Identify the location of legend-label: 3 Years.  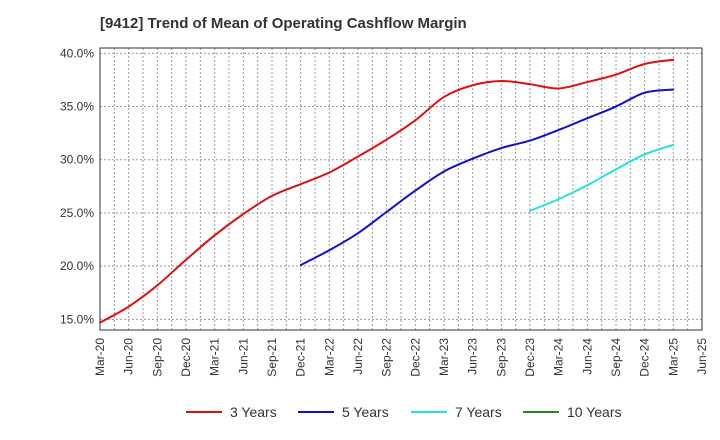
(253, 412).